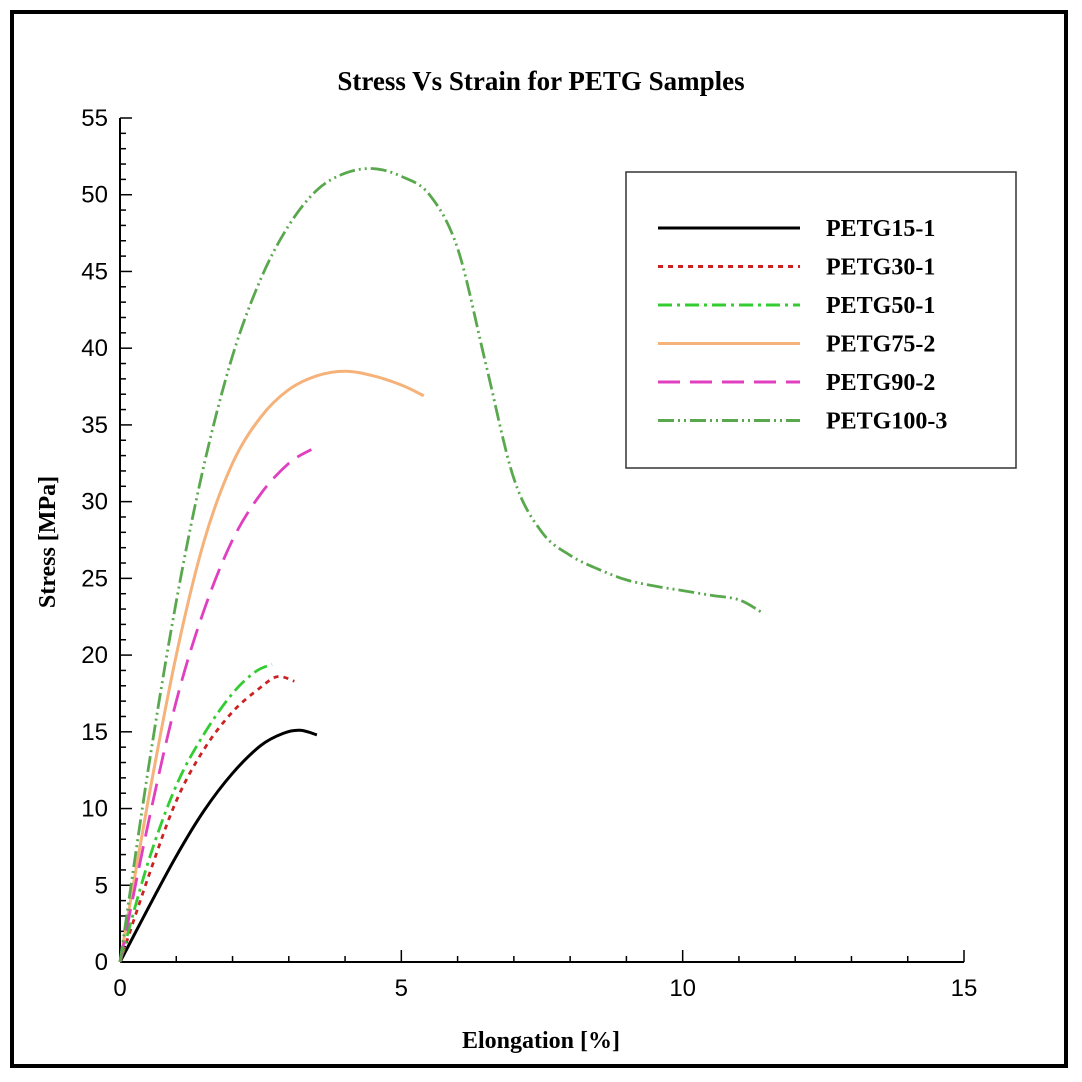 This screenshot has height=1082, width=1082. What do you see at coordinates (880, 268) in the screenshot?
I see `legend-label-petg30-1: PETG30-1` at bounding box center [880, 268].